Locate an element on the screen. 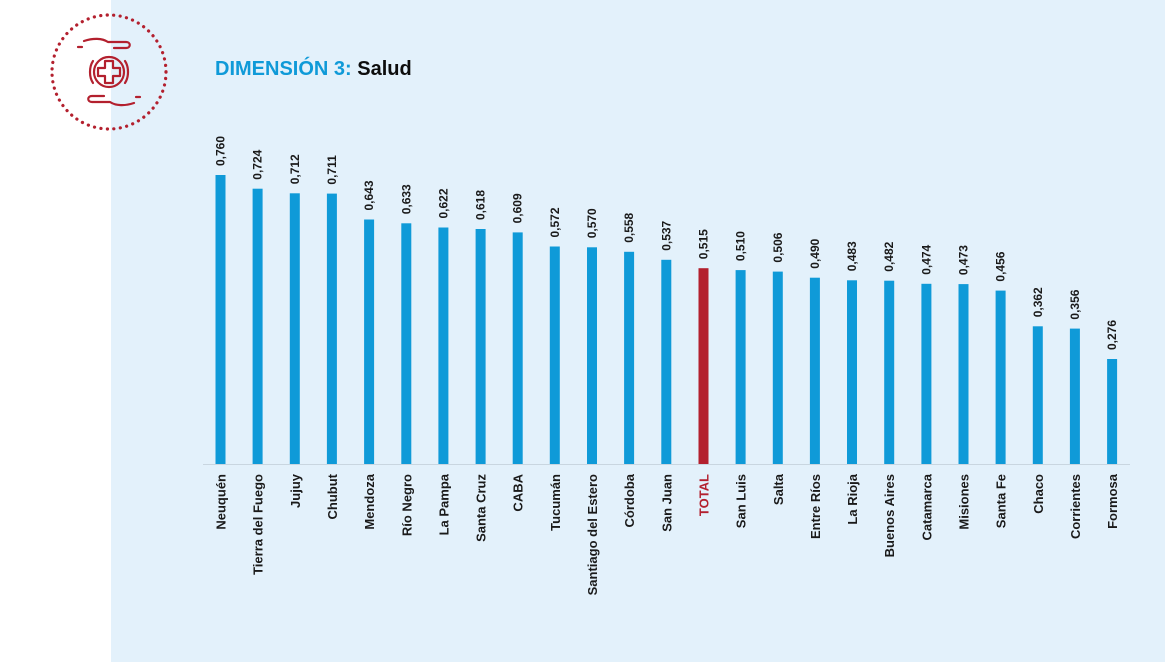 The width and height of the screenshot is (1165, 662). value-label: 0,558 is located at coordinates (629, 227).